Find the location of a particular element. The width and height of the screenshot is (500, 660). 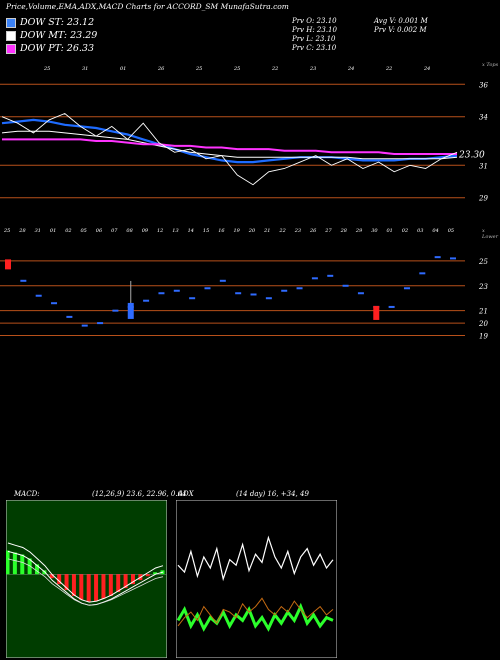

top-date-label: 24 is located at coordinates (426, 69).